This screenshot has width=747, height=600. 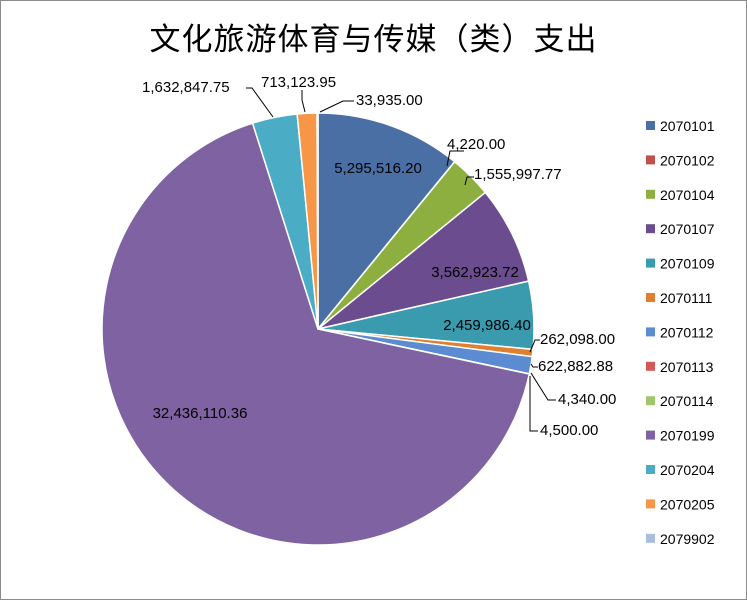 I want to click on data-label-2079902: 33,935.00, so click(x=389, y=100).